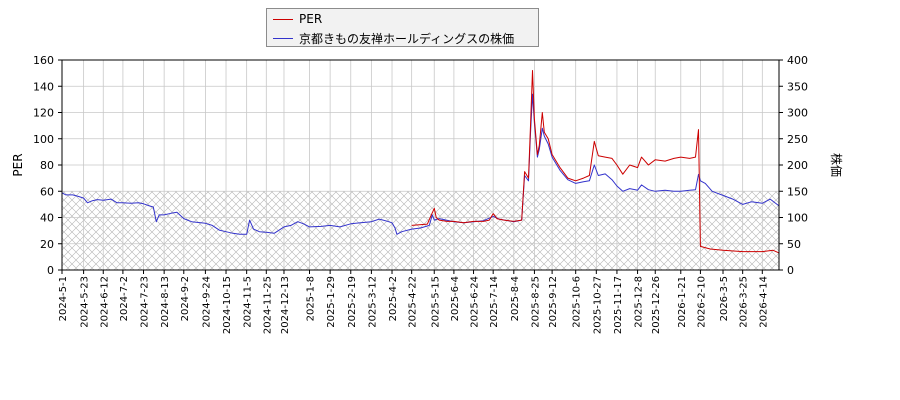 The image size is (900, 400). I want to click on x-tick-label: 2025-6-24, so click(475, 302).